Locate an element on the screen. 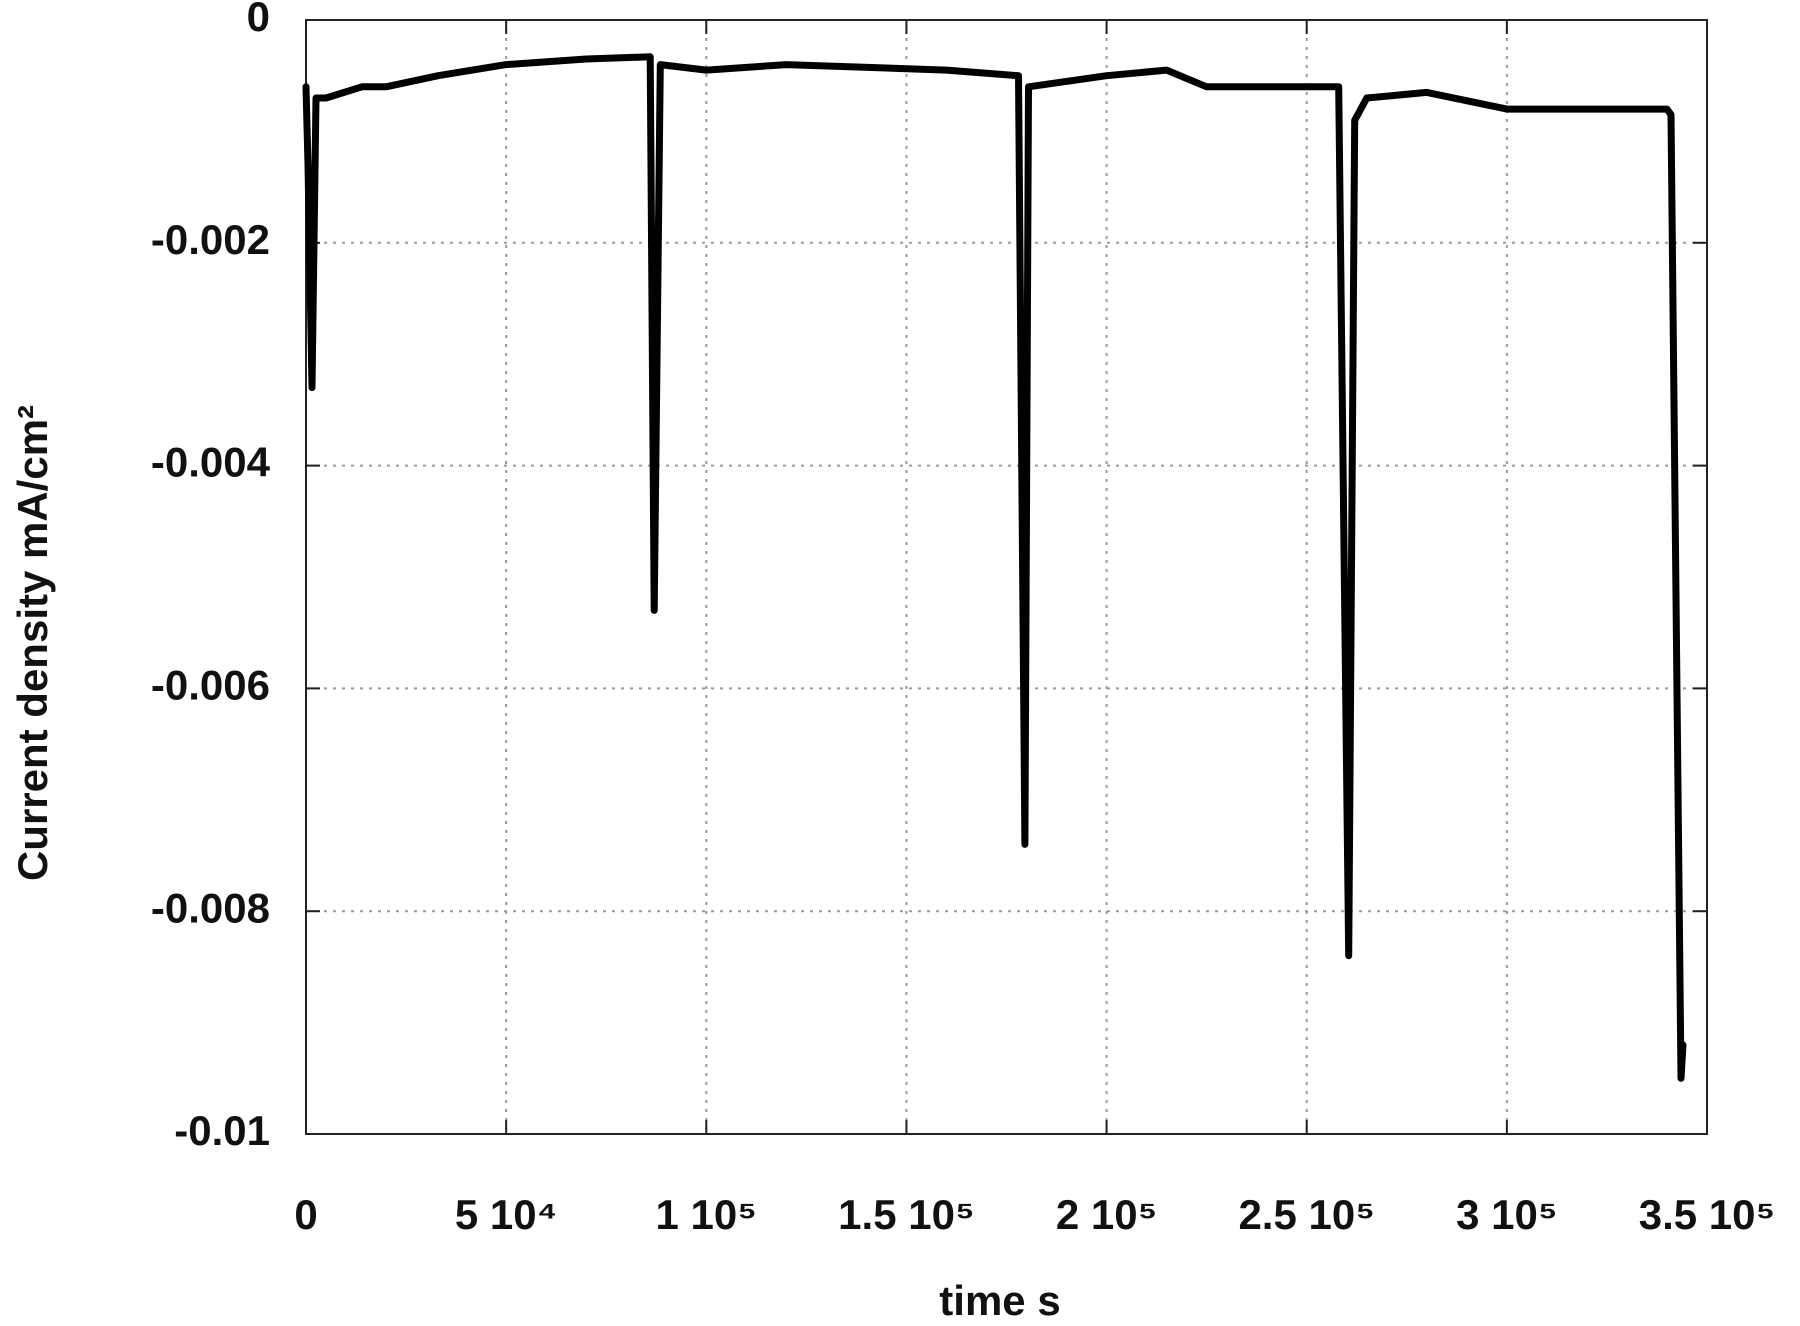 The width and height of the screenshot is (1800, 1326). x-tick-label: 2 10⁵ is located at coordinates (1106, 1214).